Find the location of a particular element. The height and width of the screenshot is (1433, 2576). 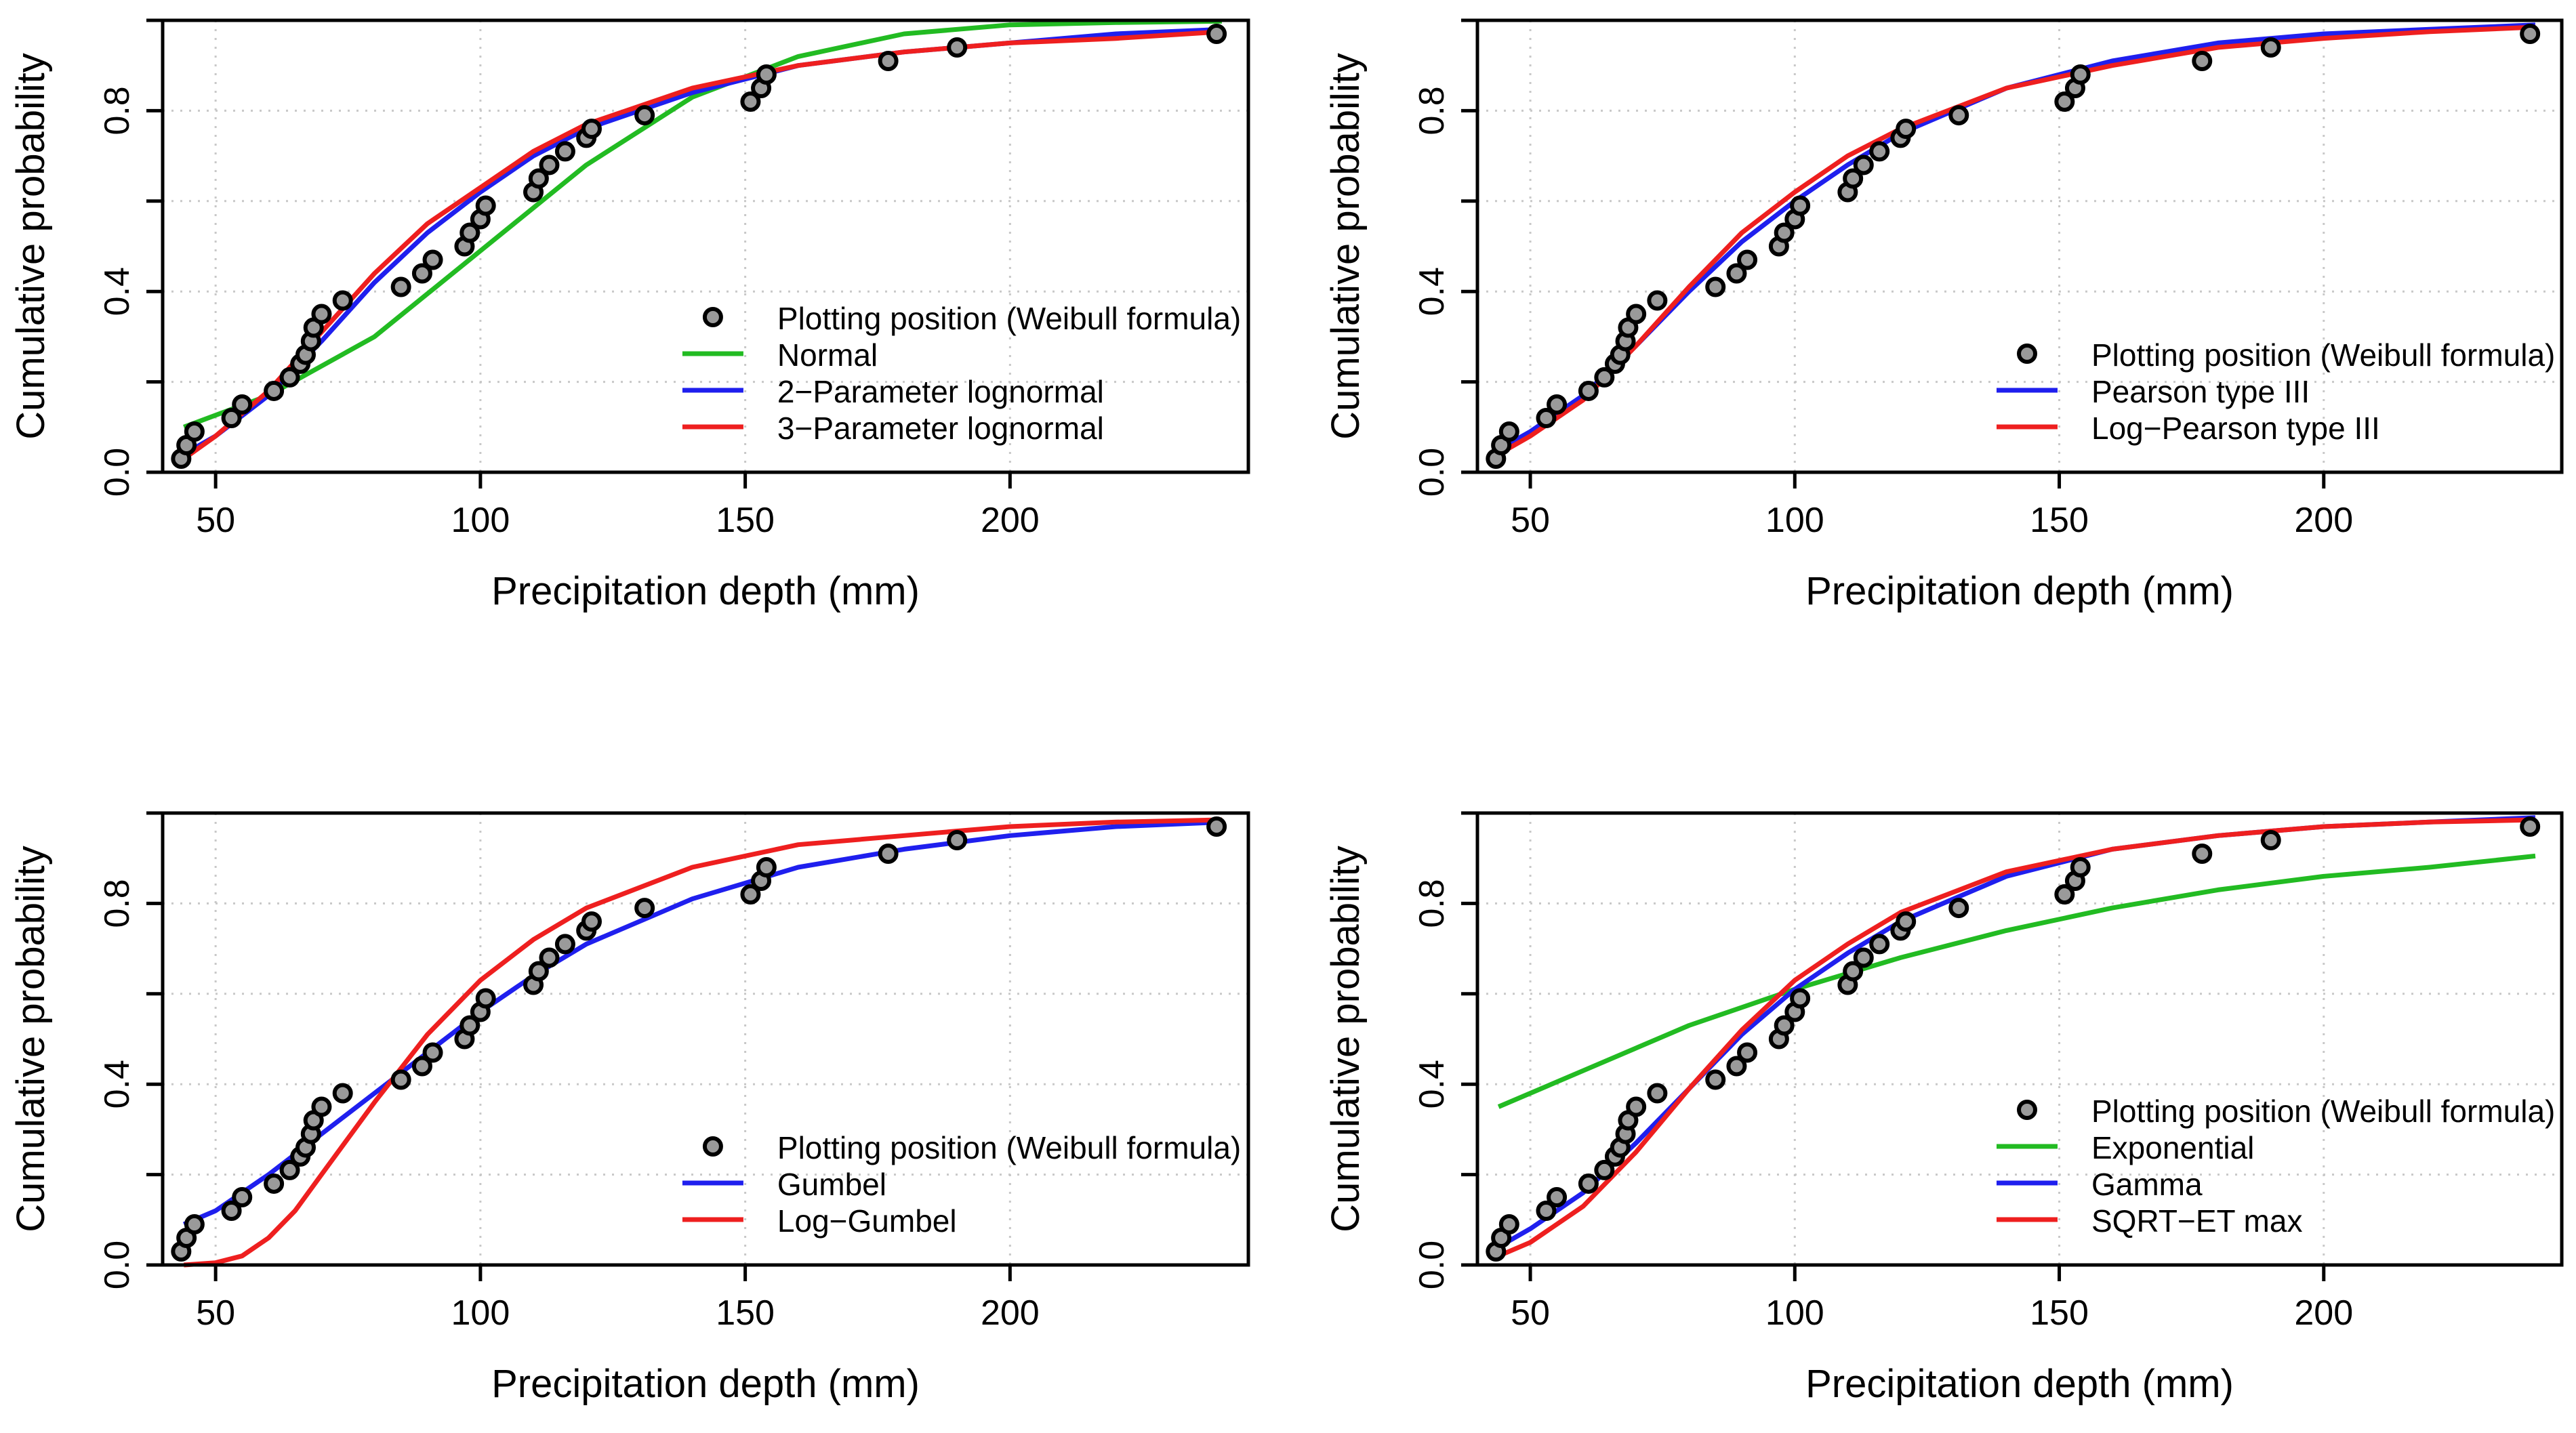

legend-label: SQRT−ET max is located at coordinates (2196, 1221).